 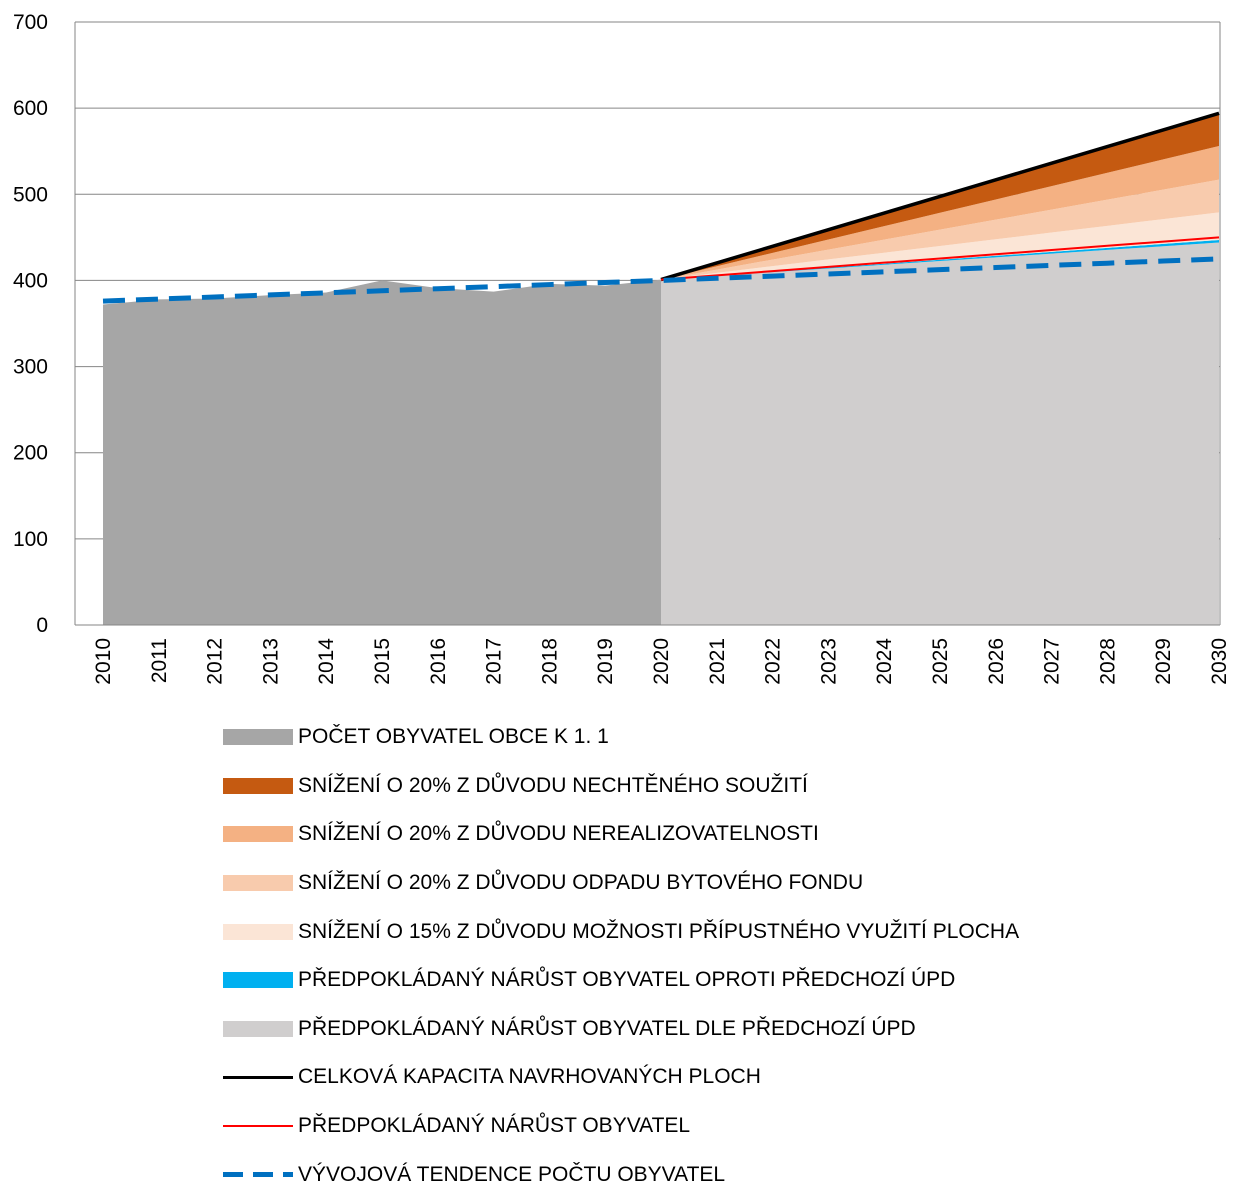 I want to click on legend-item: POČET OBYVATEL OBCE K 1. 1, so click(x=723, y=737).